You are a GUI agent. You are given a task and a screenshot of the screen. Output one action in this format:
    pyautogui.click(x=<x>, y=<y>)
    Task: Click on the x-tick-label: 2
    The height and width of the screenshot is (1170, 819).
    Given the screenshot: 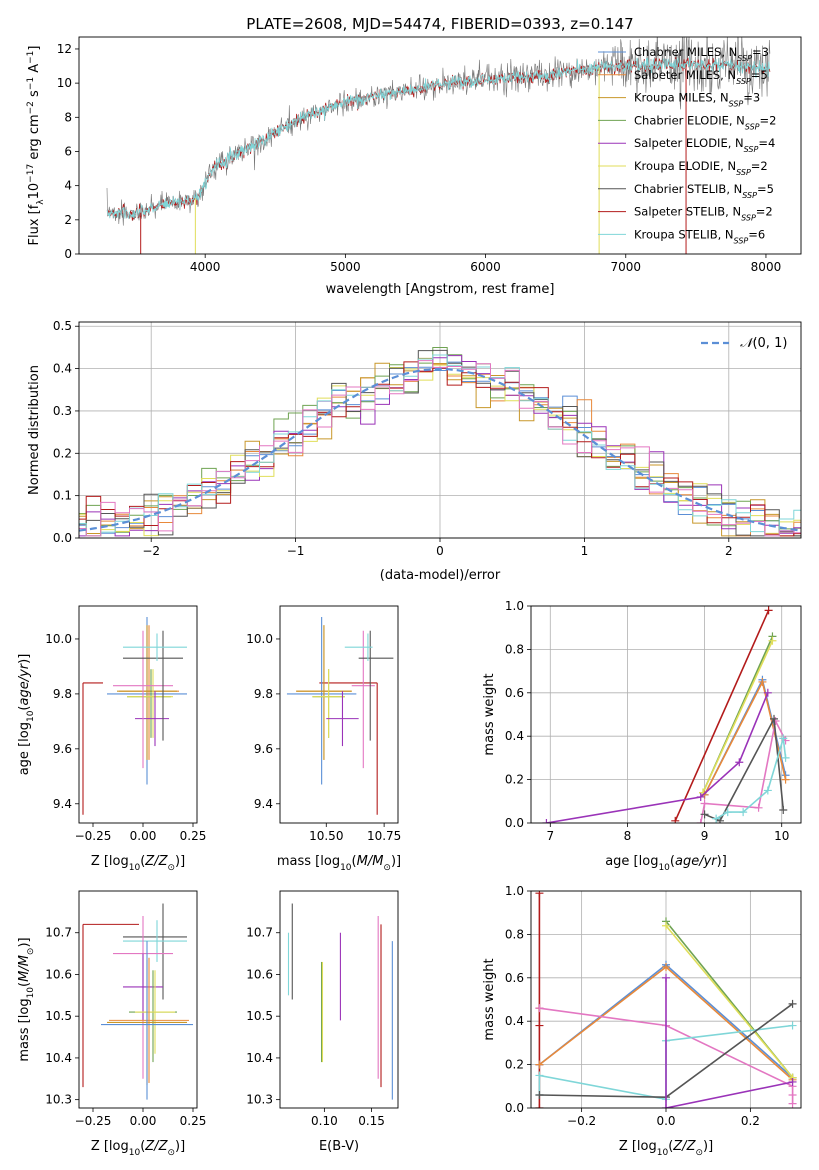 What is the action you would take?
    pyautogui.click(x=729, y=551)
    